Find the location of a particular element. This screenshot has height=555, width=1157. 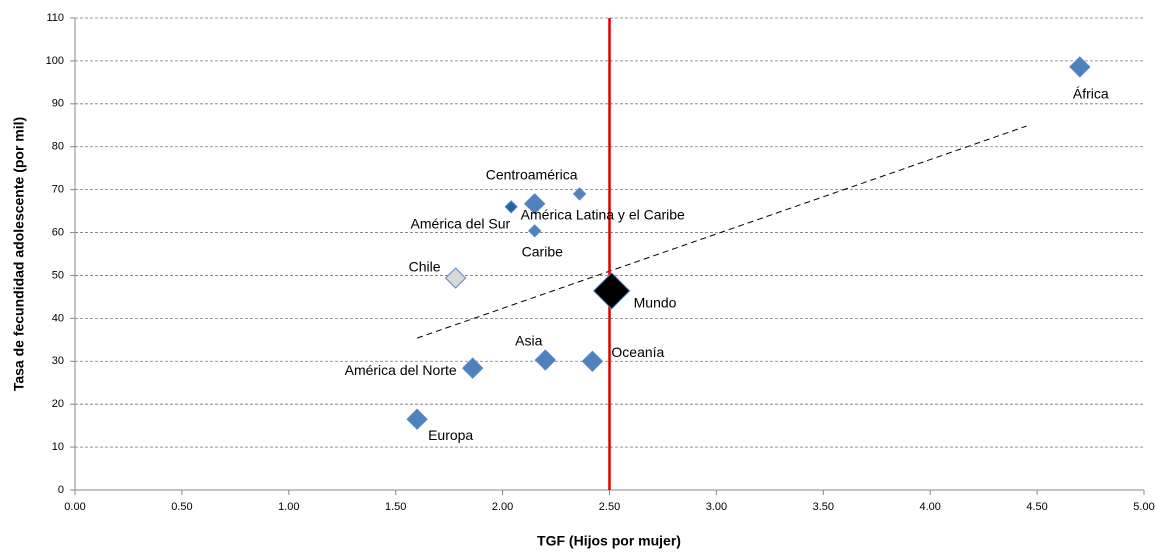

y-tick-label: 0 is located at coordinates (61, 490).